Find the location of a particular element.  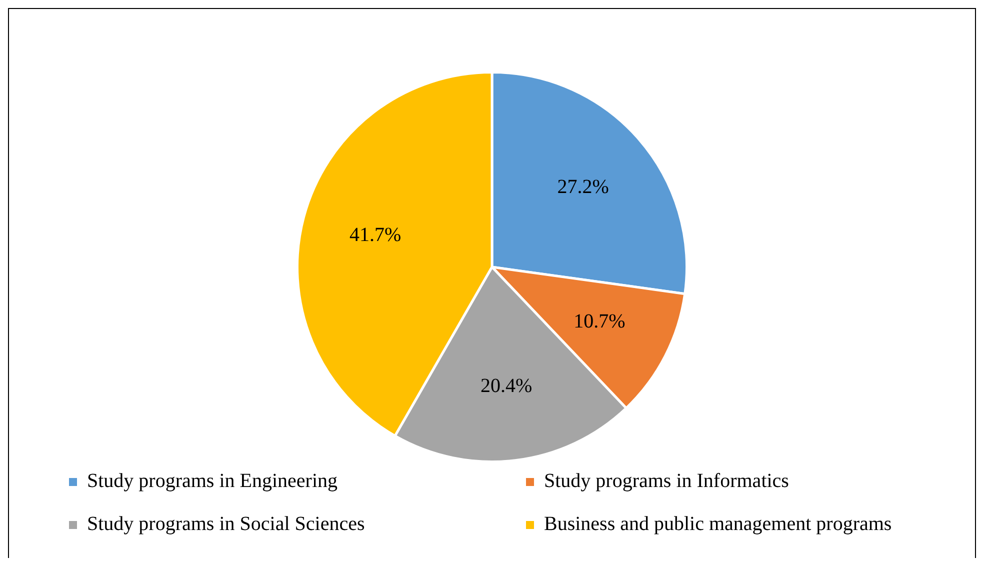

legend-label: Study programs in Informatics is located at coordinates (666, 481).